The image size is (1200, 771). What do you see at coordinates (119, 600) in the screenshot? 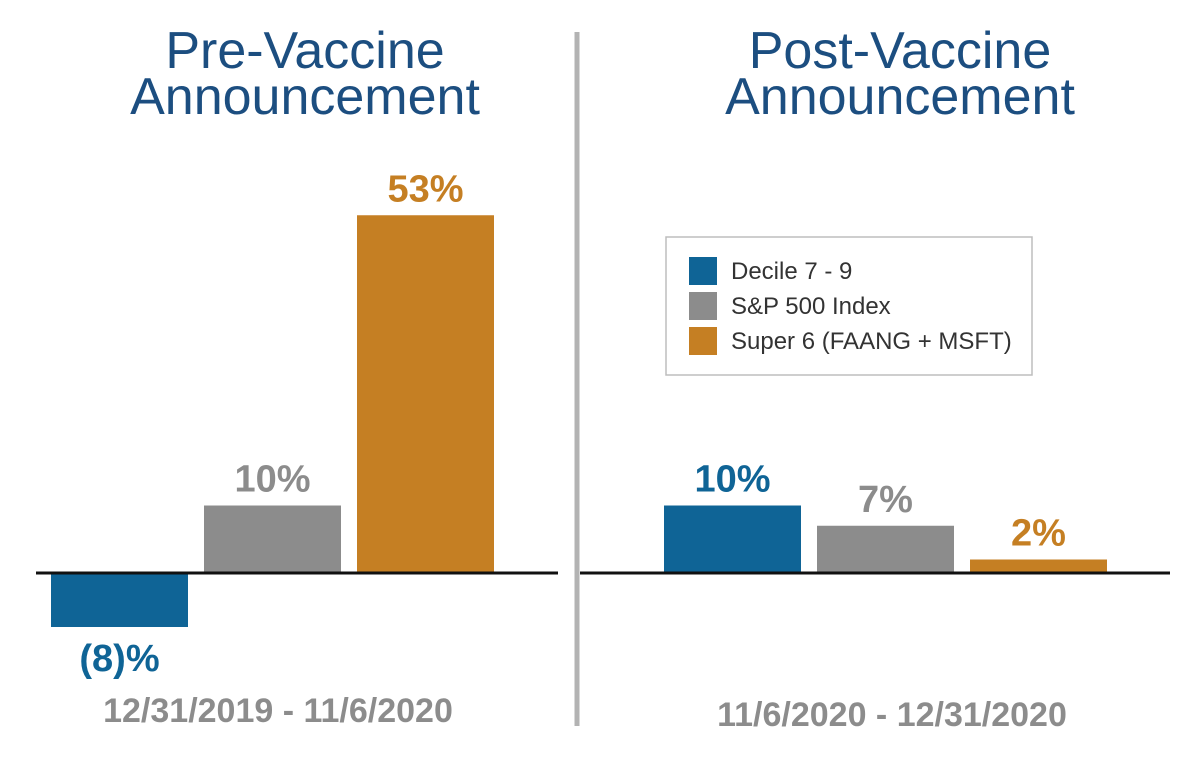
I see `pre-bar-decile` at bounding box center [119, 600].